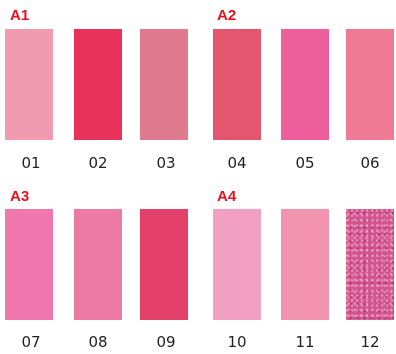  Describe the element at coordinates (227, 15) in the screenshot. I see `group-label-a2: A2` at that location.